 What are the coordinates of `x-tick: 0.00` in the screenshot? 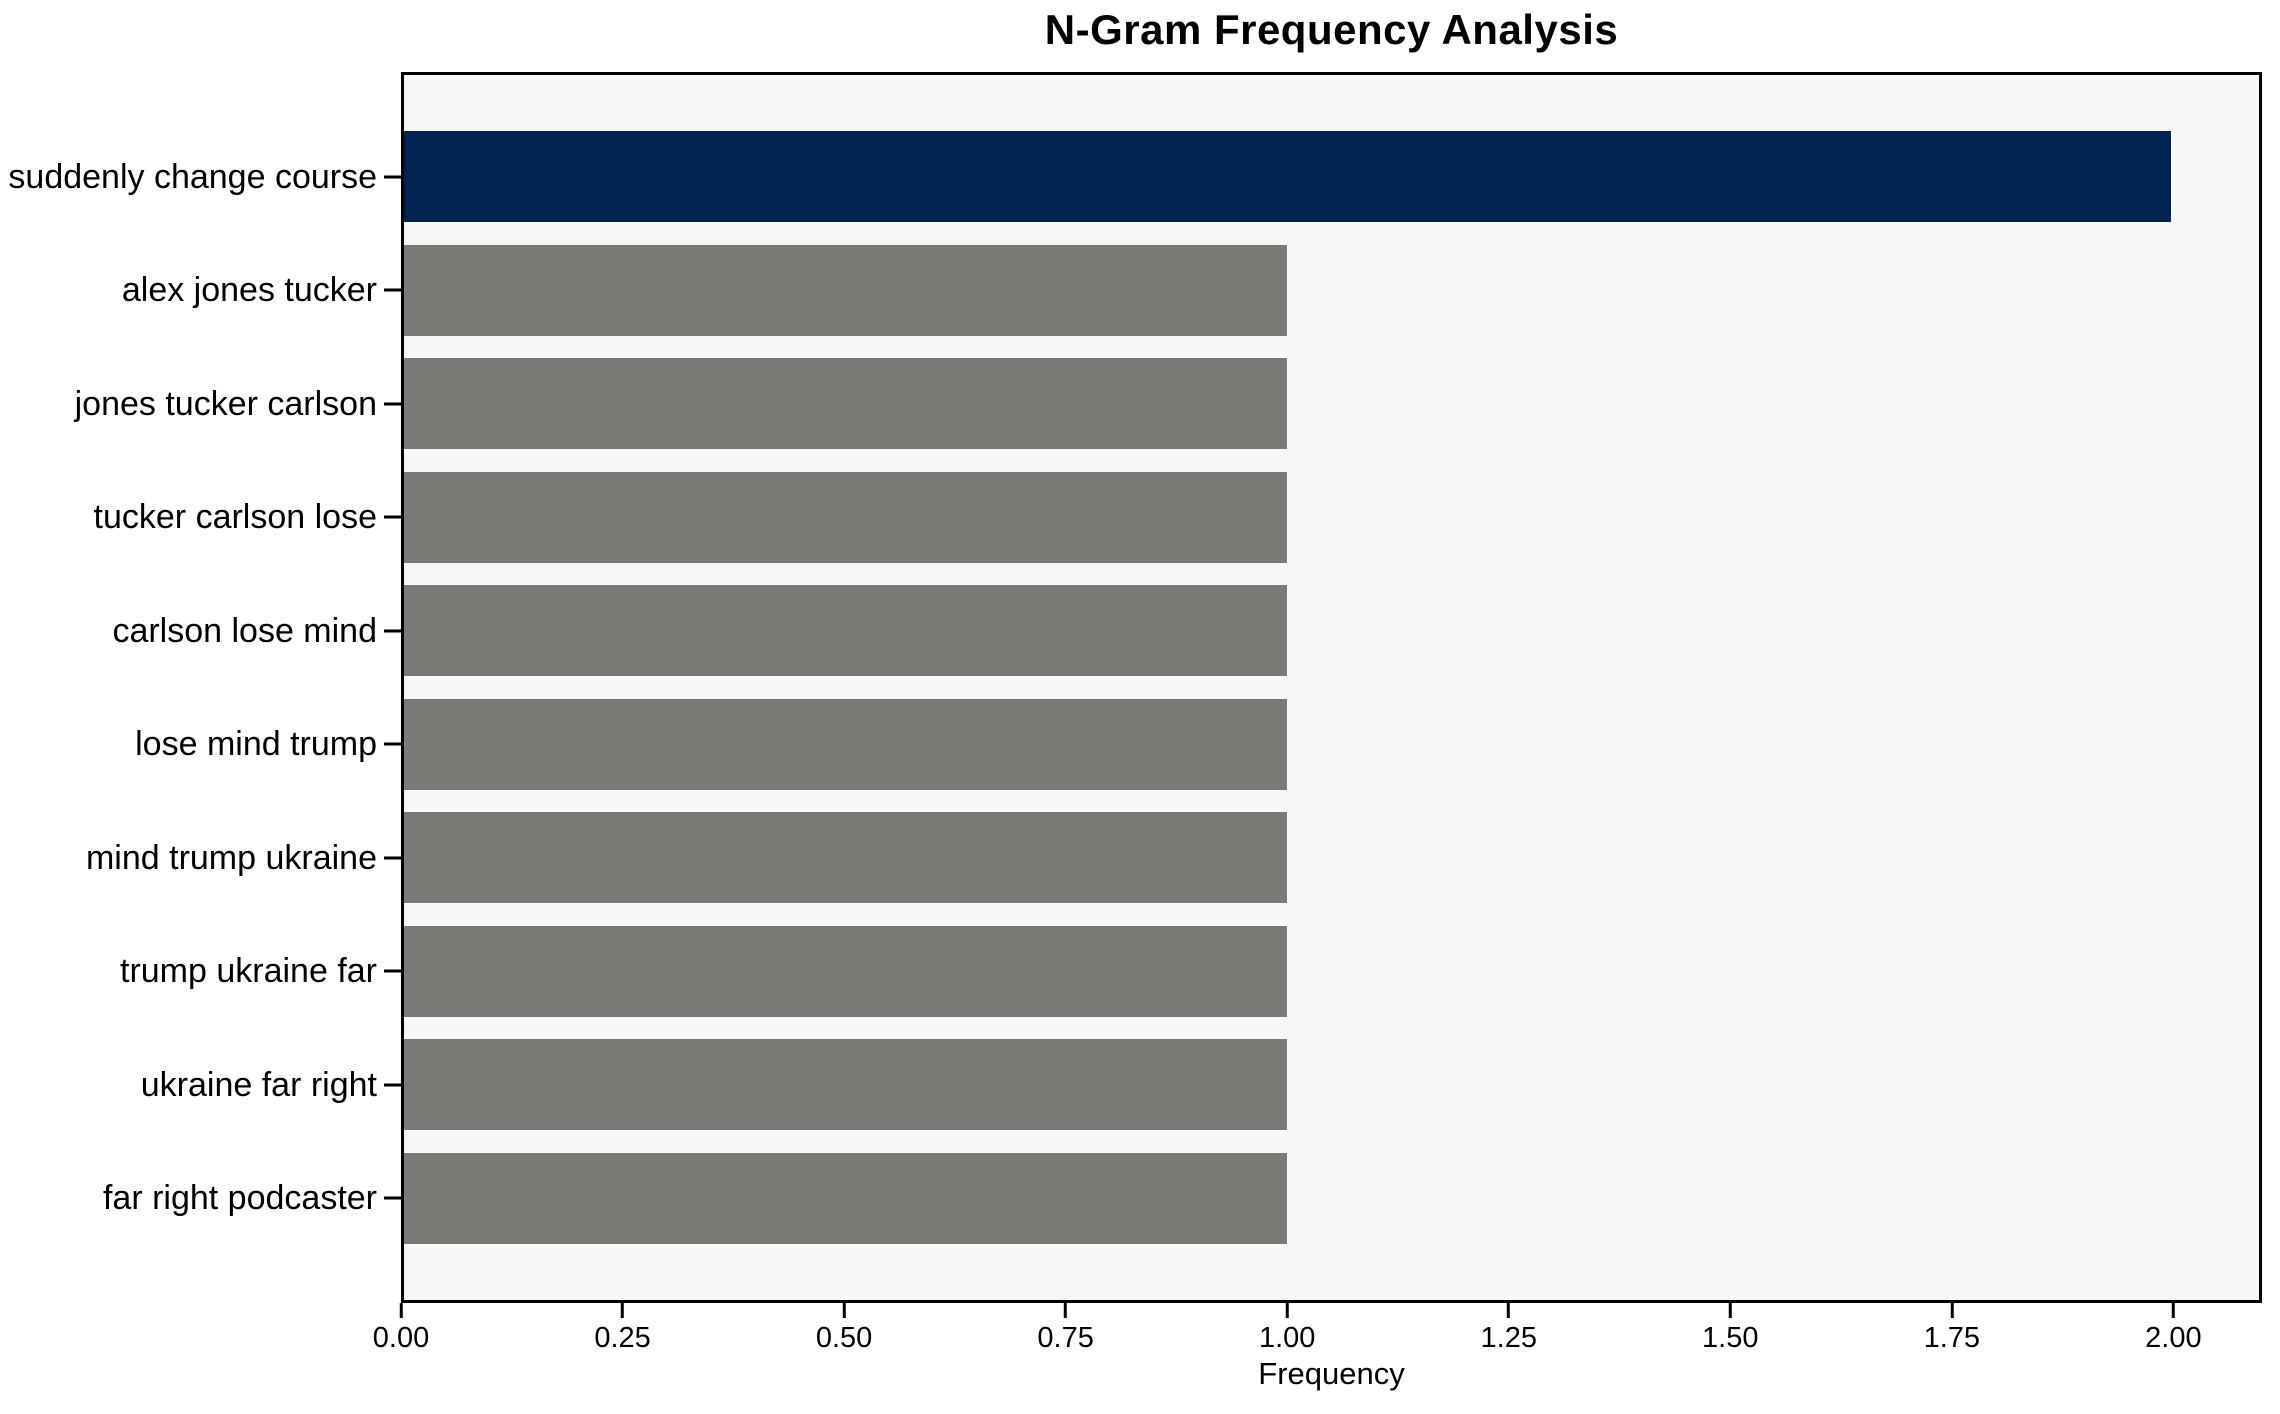 It's located at (401, 1328).